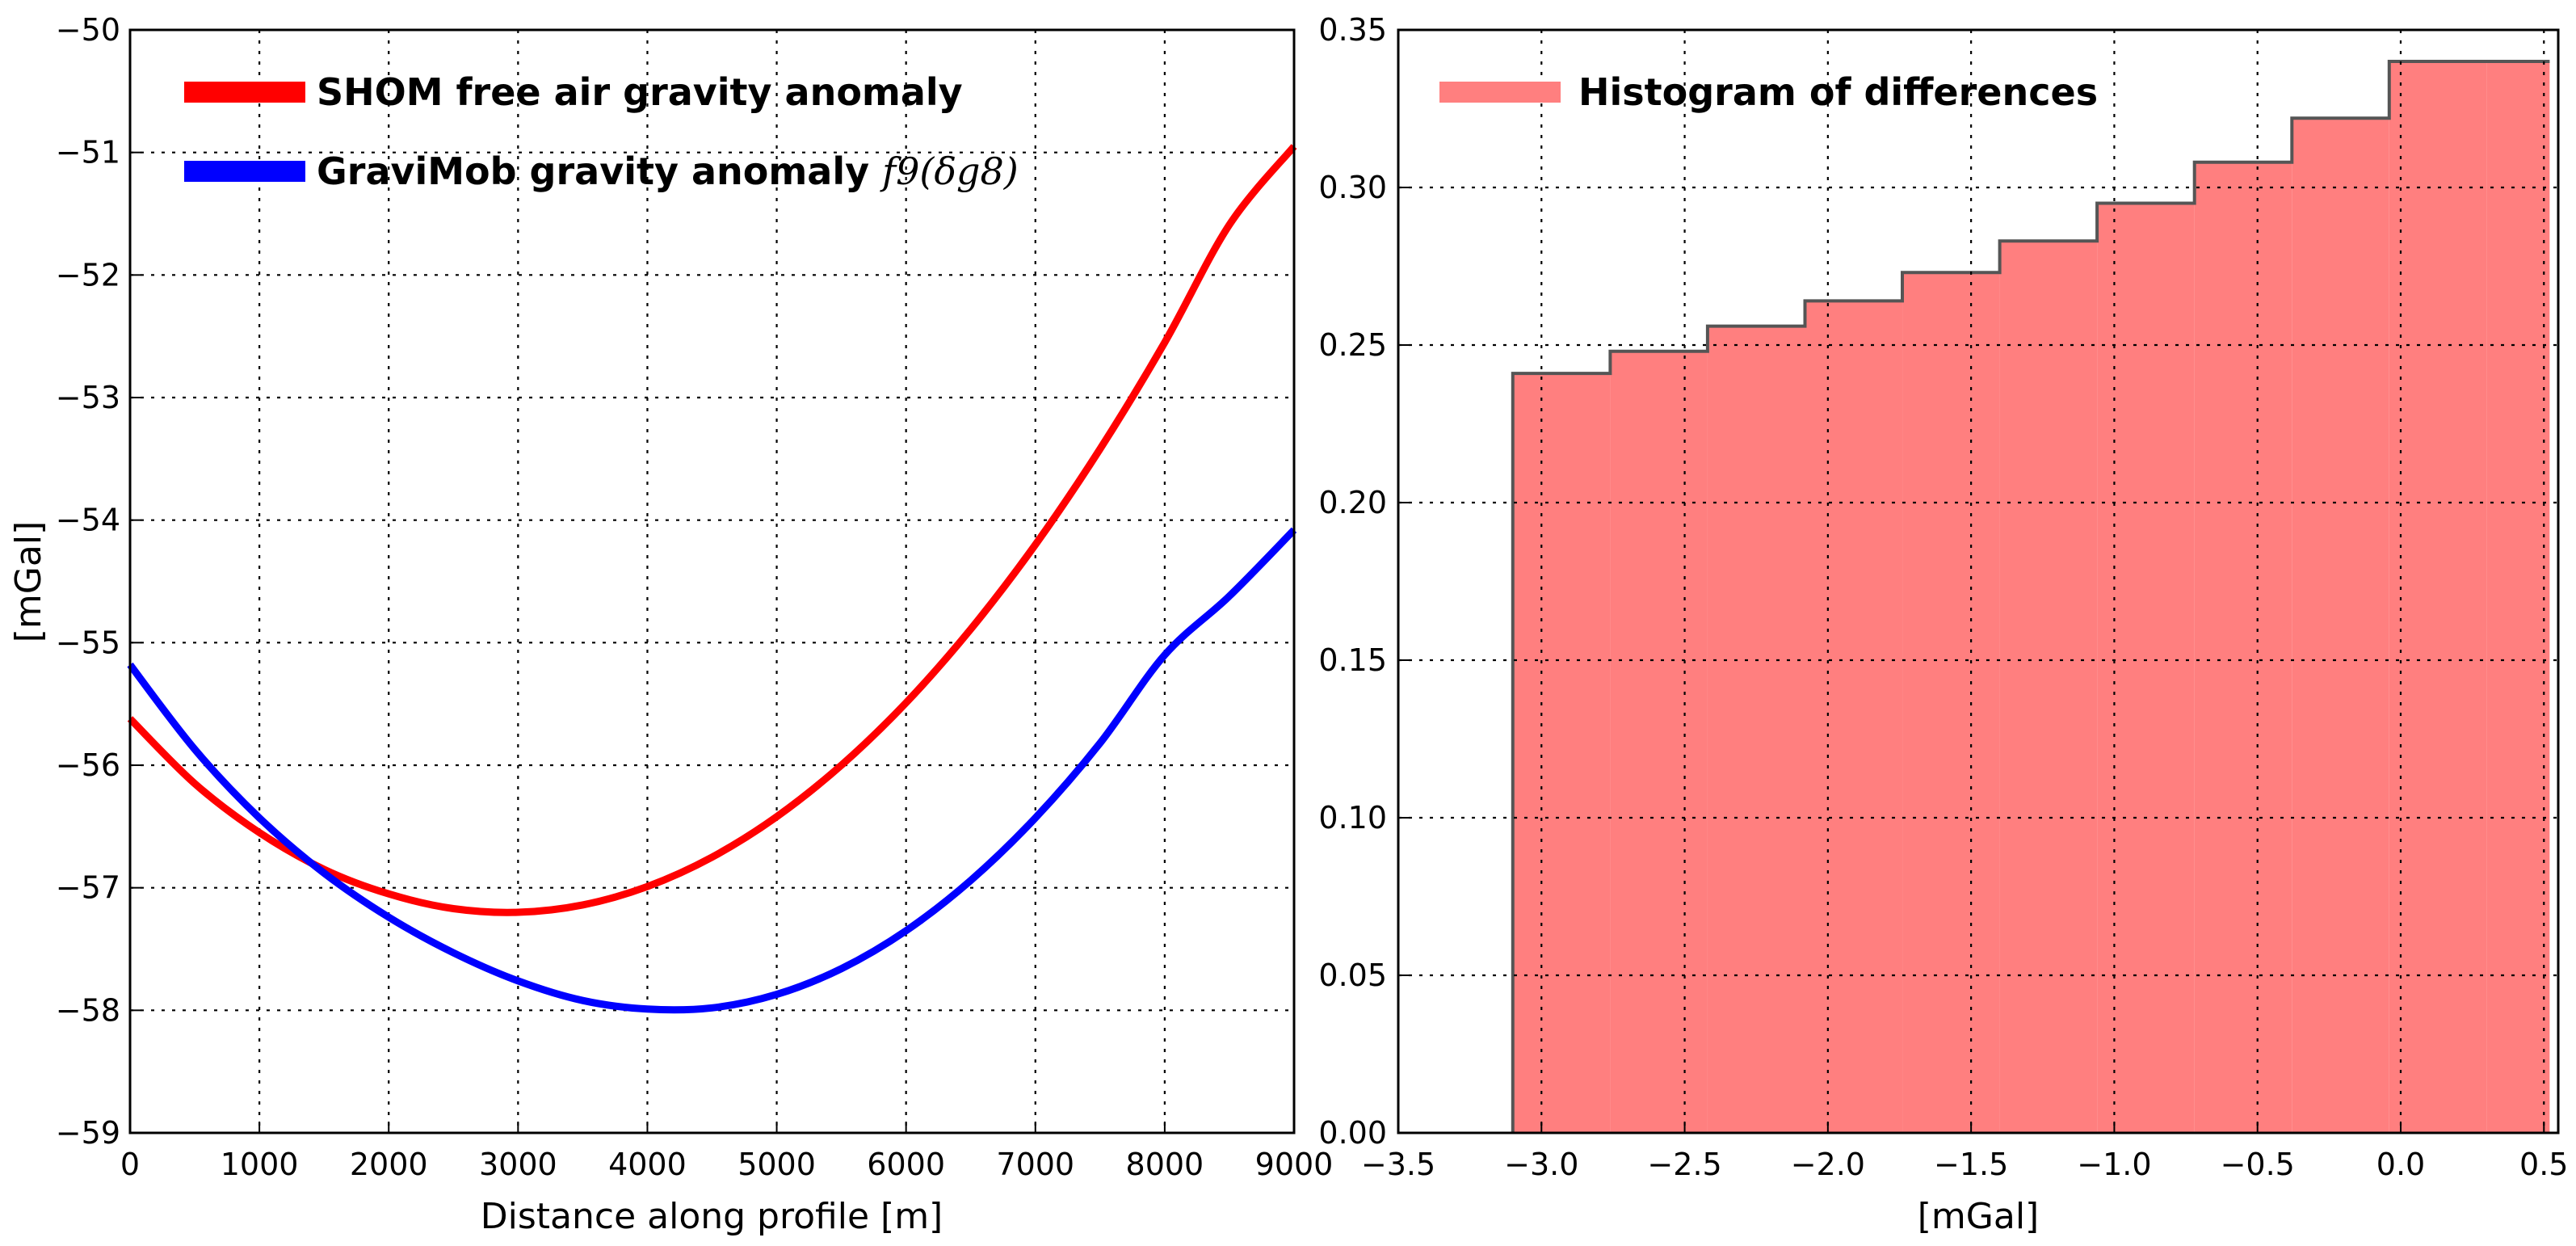  I want to click on right-x-tick-label: 0.0, so click(2400, 1164).